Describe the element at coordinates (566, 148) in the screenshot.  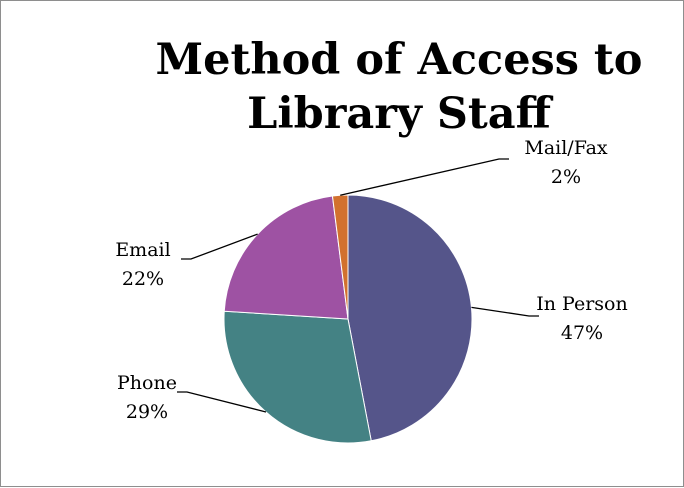
I see `slice-label-mail-fax: Mail/Fax` at that location.